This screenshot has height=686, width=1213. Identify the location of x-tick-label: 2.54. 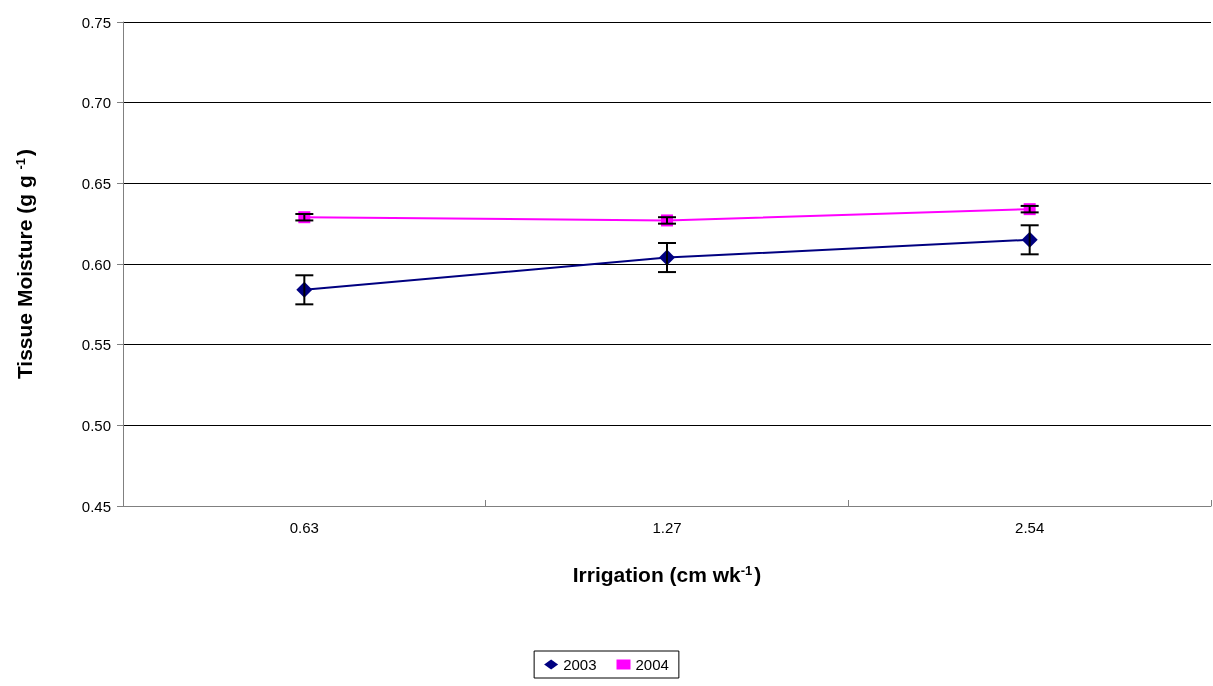
(1030, 527).